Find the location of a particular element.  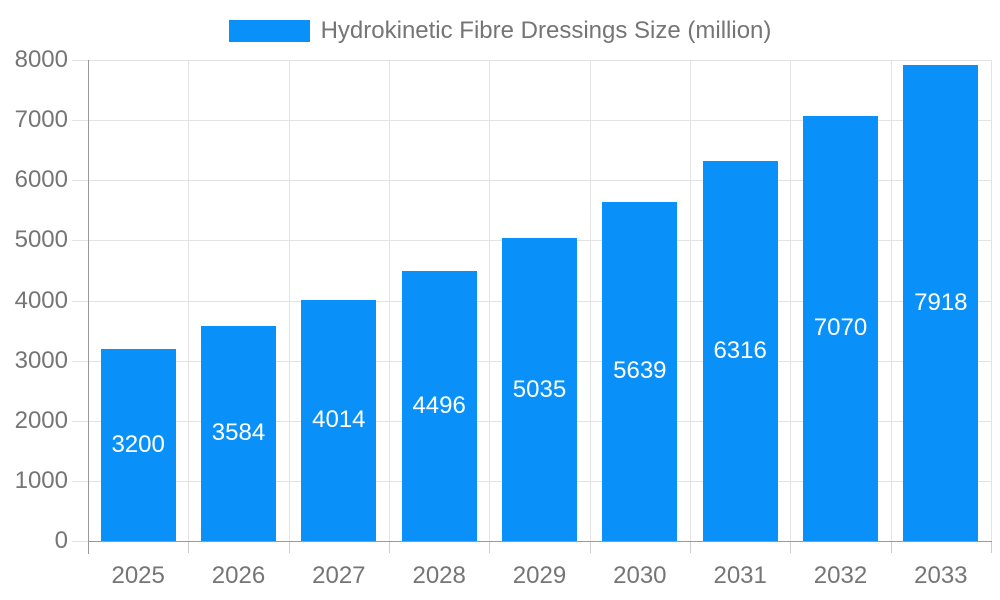

y-axis-tick-label: 5000 is located at coordinates (41, 240).